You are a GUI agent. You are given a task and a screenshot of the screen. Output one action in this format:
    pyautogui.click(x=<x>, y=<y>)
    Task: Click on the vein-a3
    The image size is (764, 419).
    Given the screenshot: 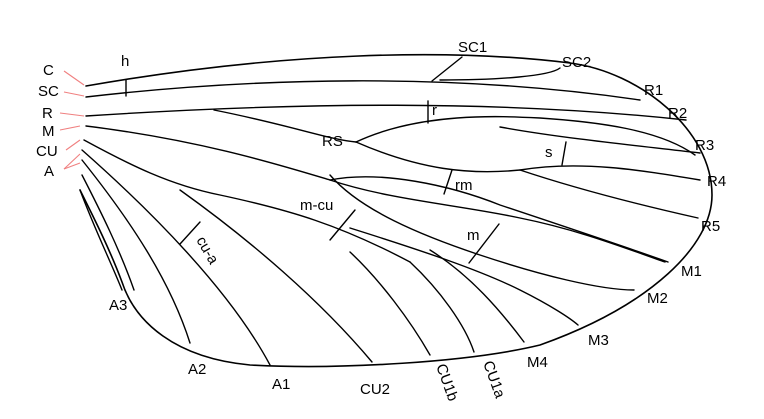 What is the action you would take?
    pyautogui.click(x=108, y=232)
    